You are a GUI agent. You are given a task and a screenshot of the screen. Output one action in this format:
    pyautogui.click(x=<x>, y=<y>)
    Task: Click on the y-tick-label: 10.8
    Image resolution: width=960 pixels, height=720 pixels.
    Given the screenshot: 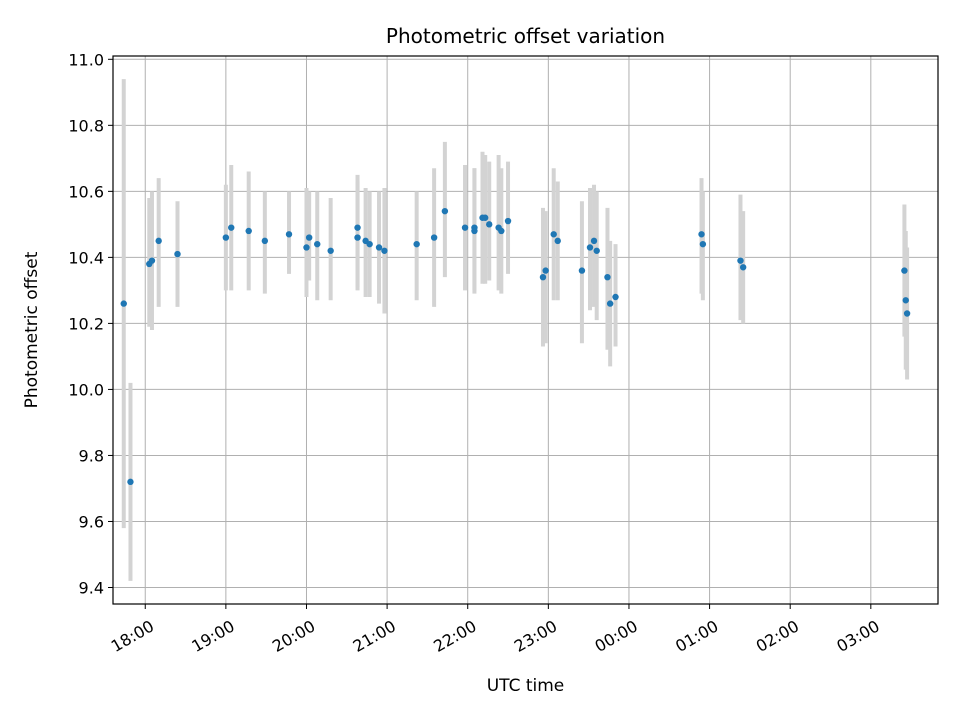 What is the action you would take?
    pyautogui.click(x=86, y=125)
    